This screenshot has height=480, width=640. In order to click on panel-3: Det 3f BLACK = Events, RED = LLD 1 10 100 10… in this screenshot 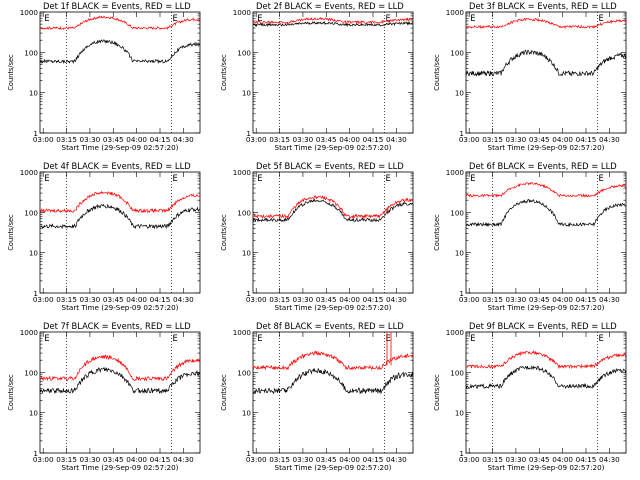, I will do `click(530, 76)`.